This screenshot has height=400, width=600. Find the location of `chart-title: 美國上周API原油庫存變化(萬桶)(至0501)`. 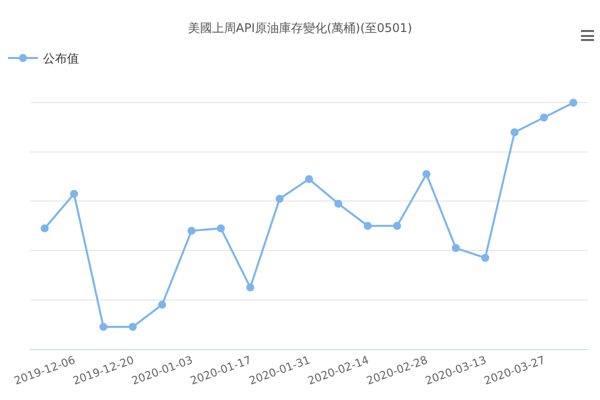

chart-title: 美國上周API原油庫存變化(萬桶)(至0501) is located at coordinates (300, 28).